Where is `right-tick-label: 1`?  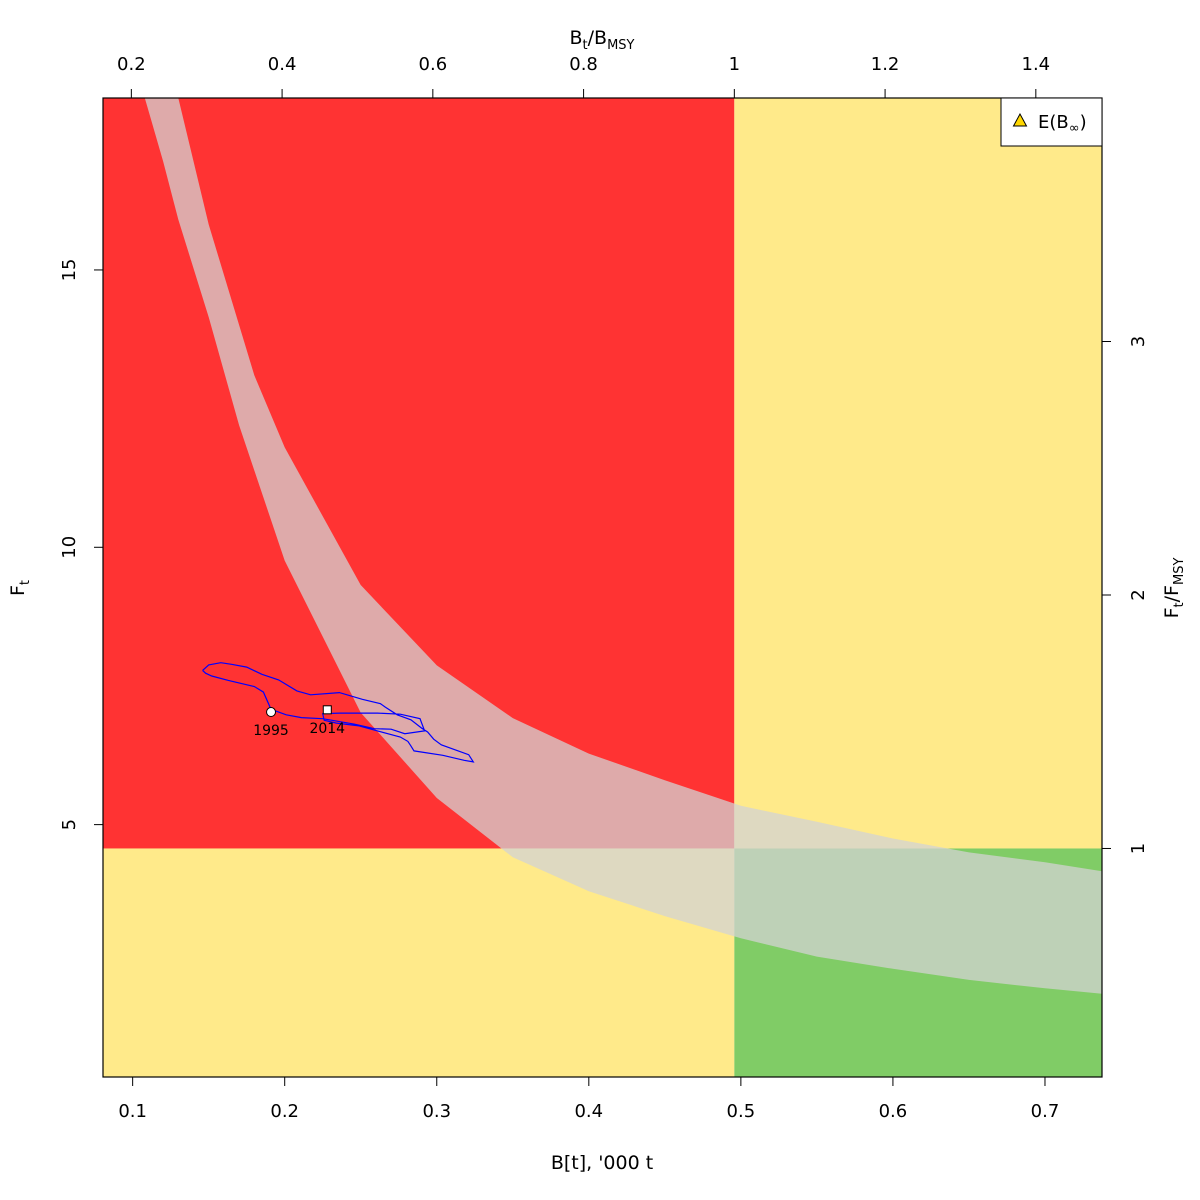
right-tick-label: 1 is located at coordinates (1138, 848).